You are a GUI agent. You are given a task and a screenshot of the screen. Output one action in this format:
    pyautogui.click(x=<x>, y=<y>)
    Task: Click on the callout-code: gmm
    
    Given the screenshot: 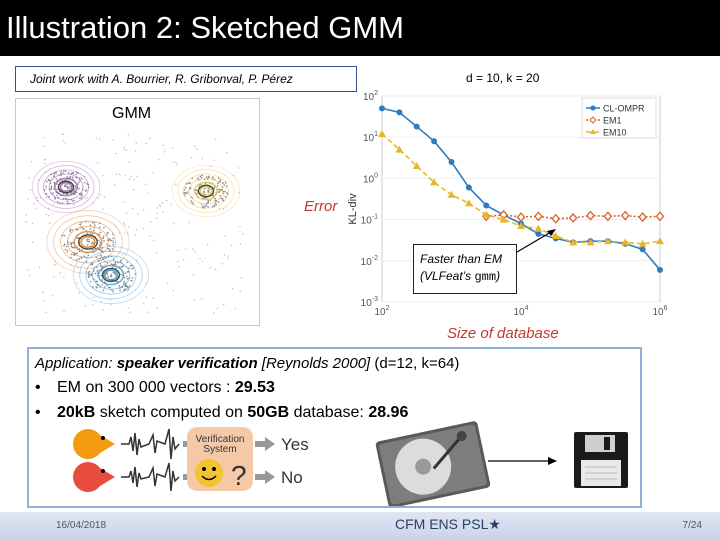 What is the action you would take?
    pyautogui.click(x=485, y=277)
    